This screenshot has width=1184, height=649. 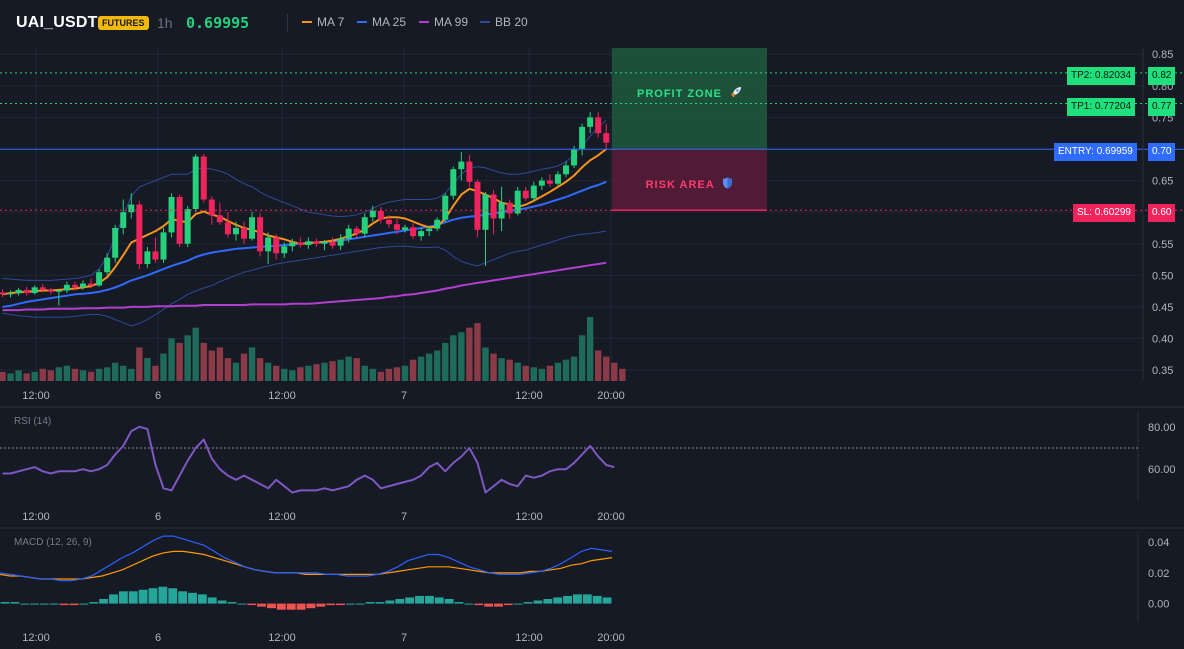 I want to click on rsi-pane: 80.00 60.00, so click(x=588, y=456).